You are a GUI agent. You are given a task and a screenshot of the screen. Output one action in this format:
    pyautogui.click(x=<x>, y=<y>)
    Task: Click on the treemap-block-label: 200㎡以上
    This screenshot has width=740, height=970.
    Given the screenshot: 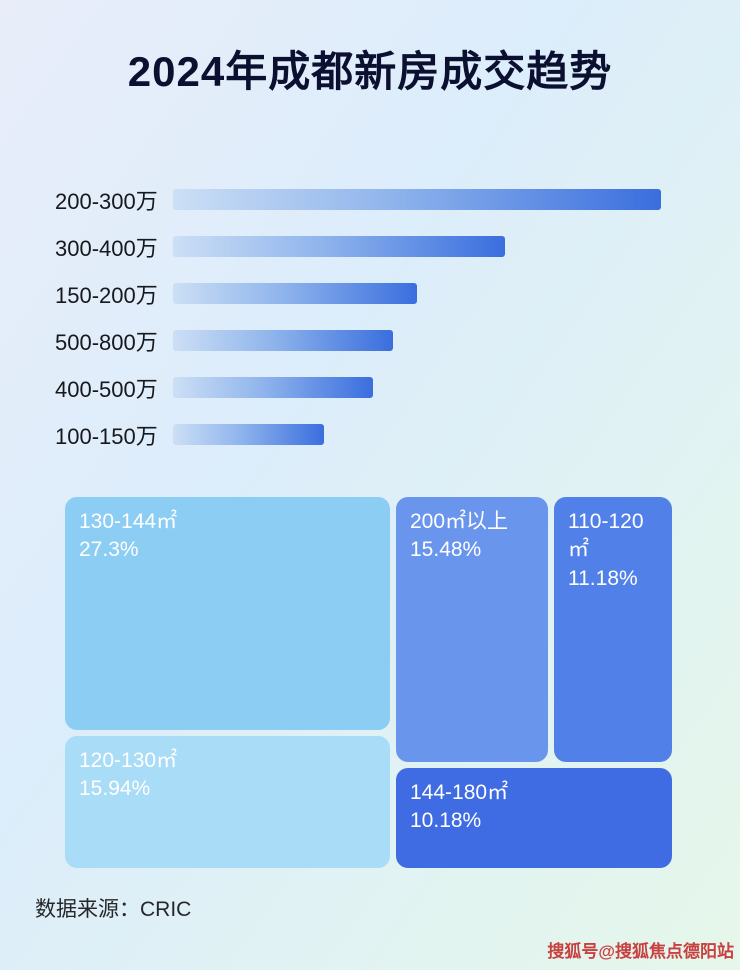 What is the action you would take?
    pyautogui.click(x=459, y=521)
    